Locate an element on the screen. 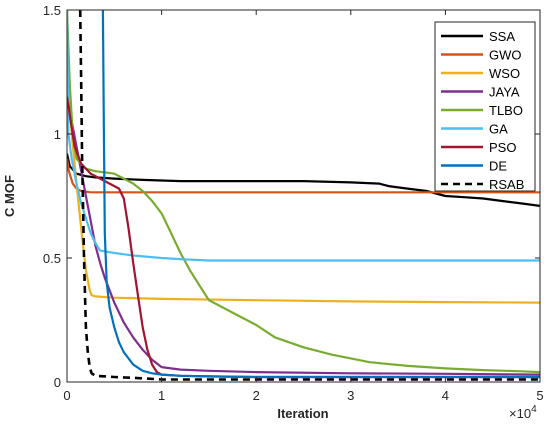  y-tick-label: 0.5 is located at coordinates (52, 258).